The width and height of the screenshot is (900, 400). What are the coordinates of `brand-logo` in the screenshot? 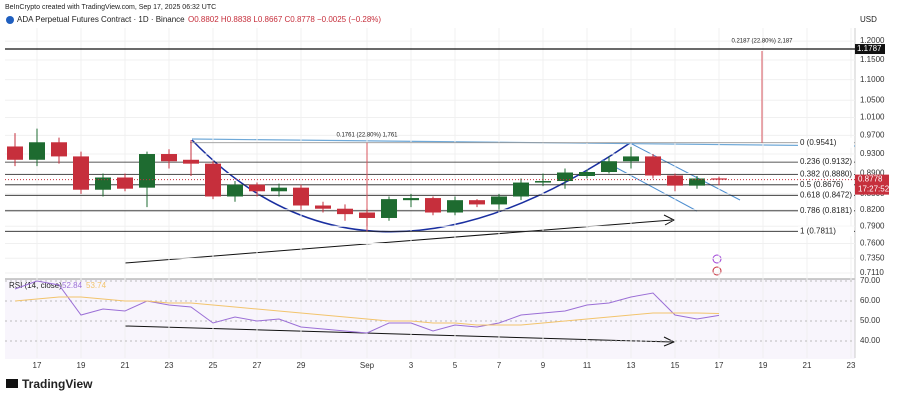 It's located at (12, 383).